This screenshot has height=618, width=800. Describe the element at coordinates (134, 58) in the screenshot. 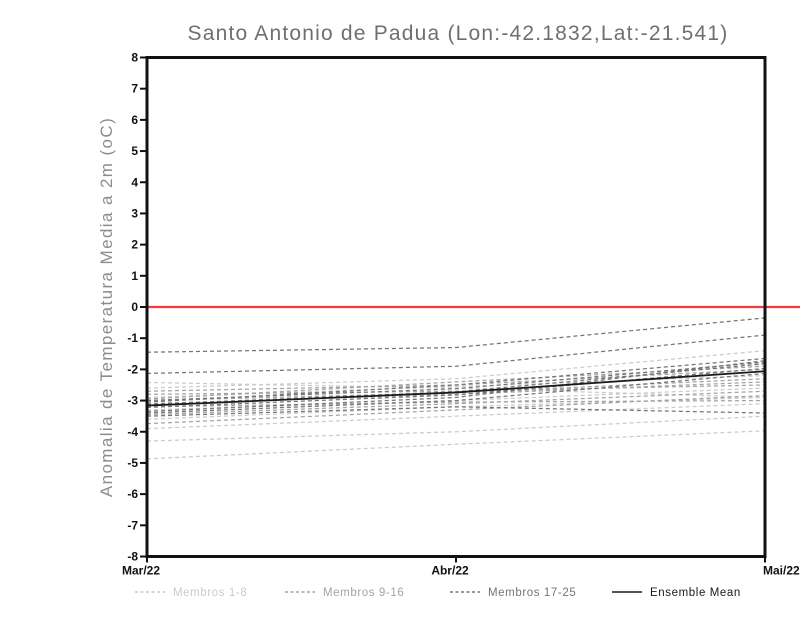

I see `y-tick-label: 8` at that location.